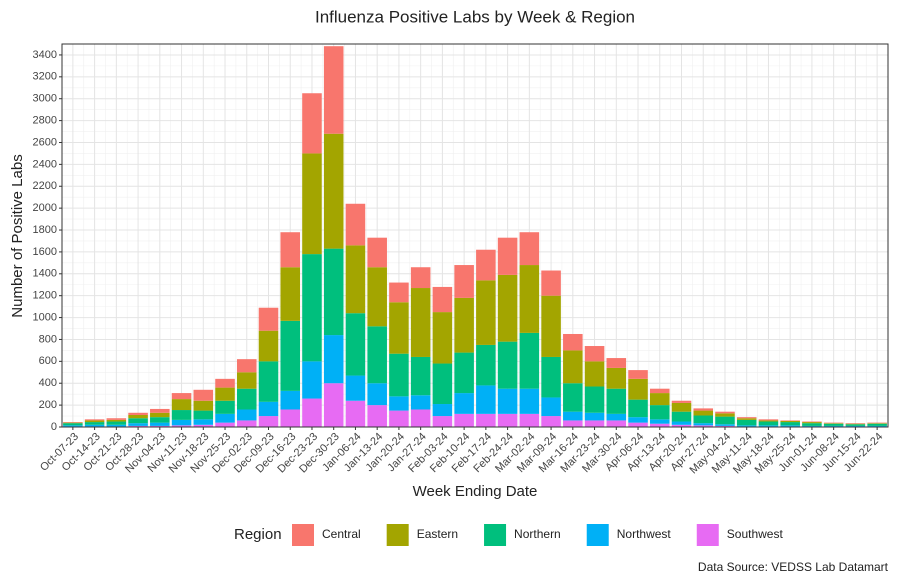 This screenshot has height=577, width=899. Describe the element at coordinates (45, 142) in the screenshot. I see `y-tick-label: 2600` at that location.